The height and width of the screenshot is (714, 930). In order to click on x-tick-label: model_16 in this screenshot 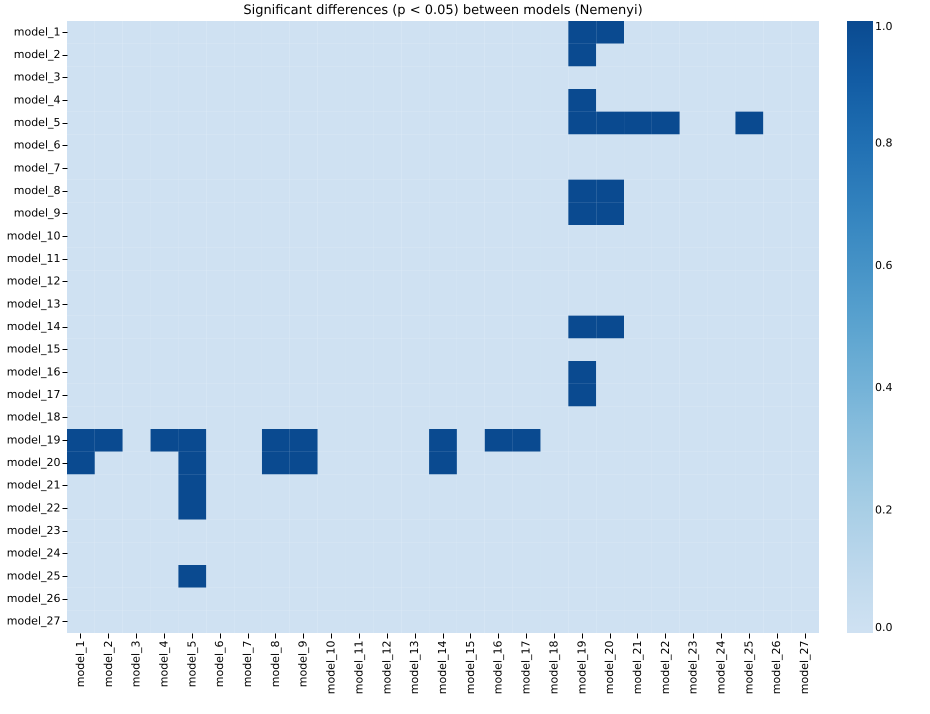, I will do `click(498, 667)`.